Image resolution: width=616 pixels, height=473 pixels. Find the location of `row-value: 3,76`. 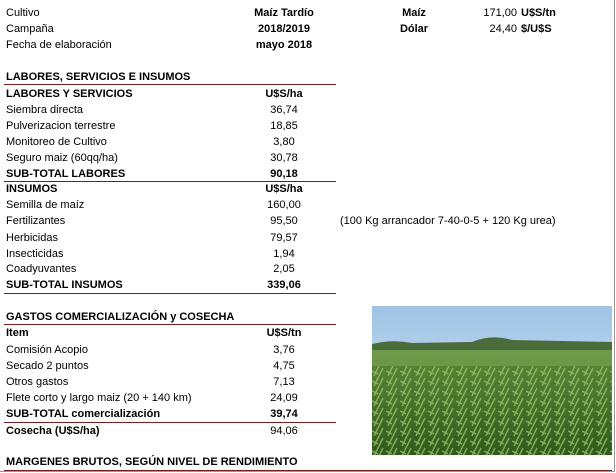

row-value: 3,76 is located at coordinates (284, 350).